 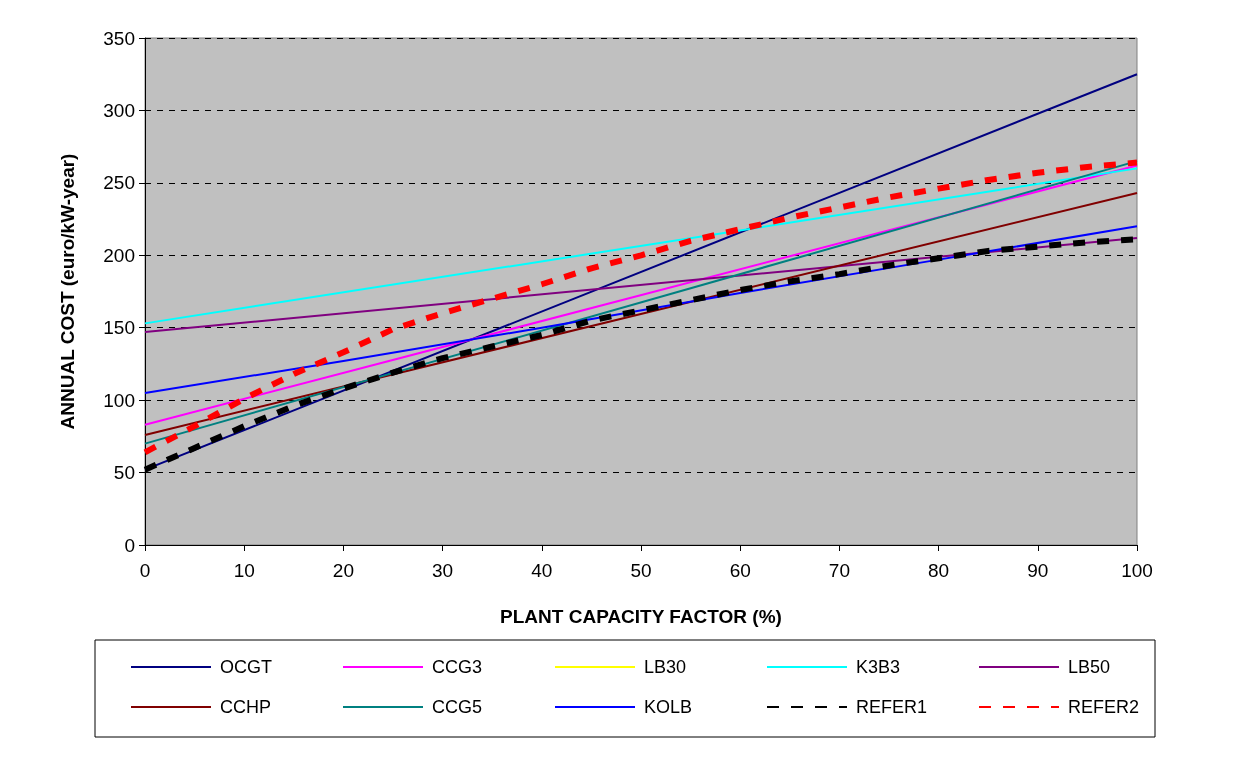 I want to click on x-tick-label: 100, so click(x=1137, y=570).